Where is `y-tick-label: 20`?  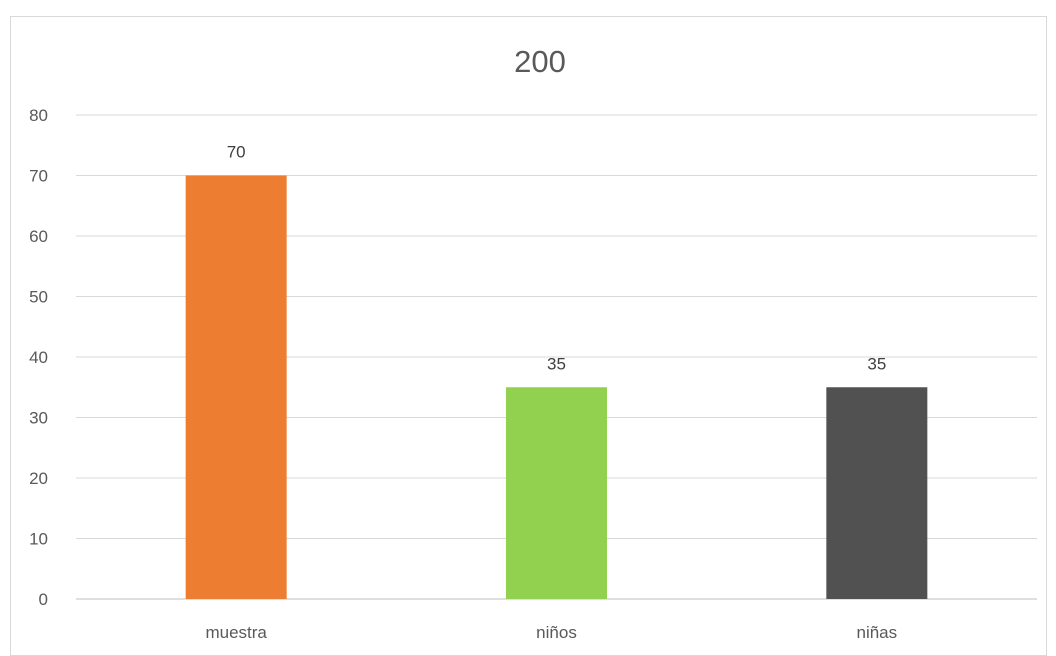
y-tick-label: 20 is located at coordinates (38, 478).